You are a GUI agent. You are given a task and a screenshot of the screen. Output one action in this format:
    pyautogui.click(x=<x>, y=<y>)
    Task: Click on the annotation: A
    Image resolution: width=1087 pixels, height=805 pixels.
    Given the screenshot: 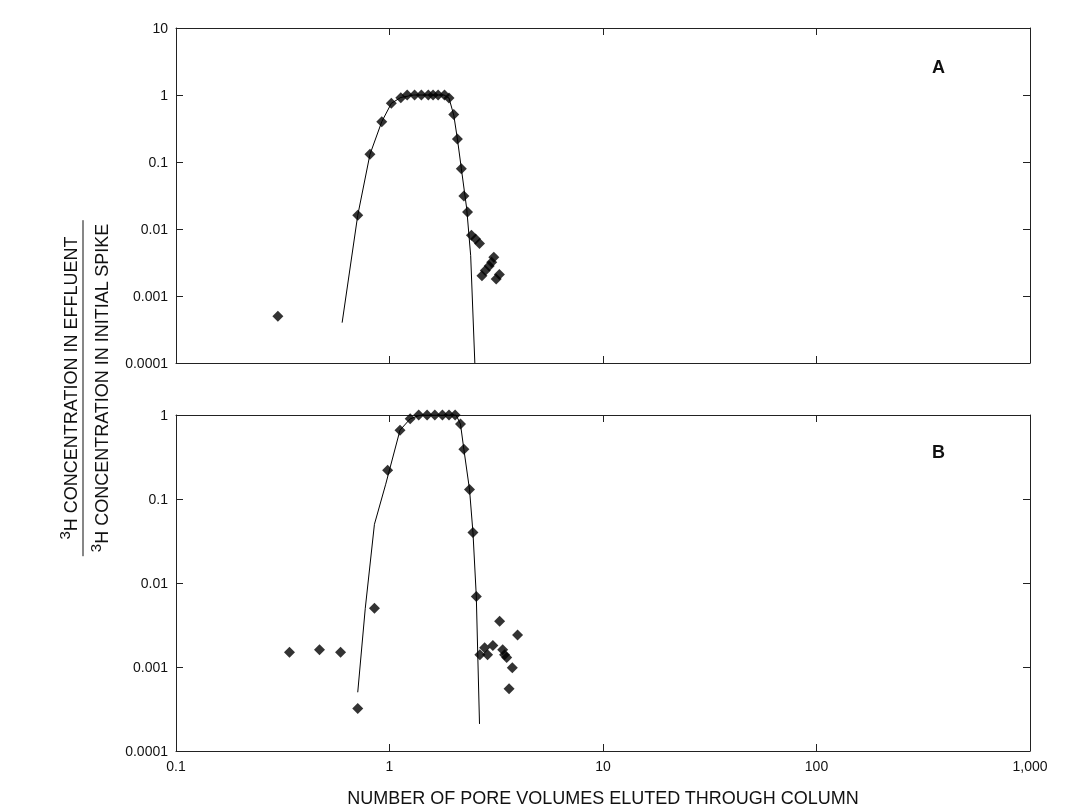 What is the action you would take?
    pyautogui.click(x=938, y=67)
    